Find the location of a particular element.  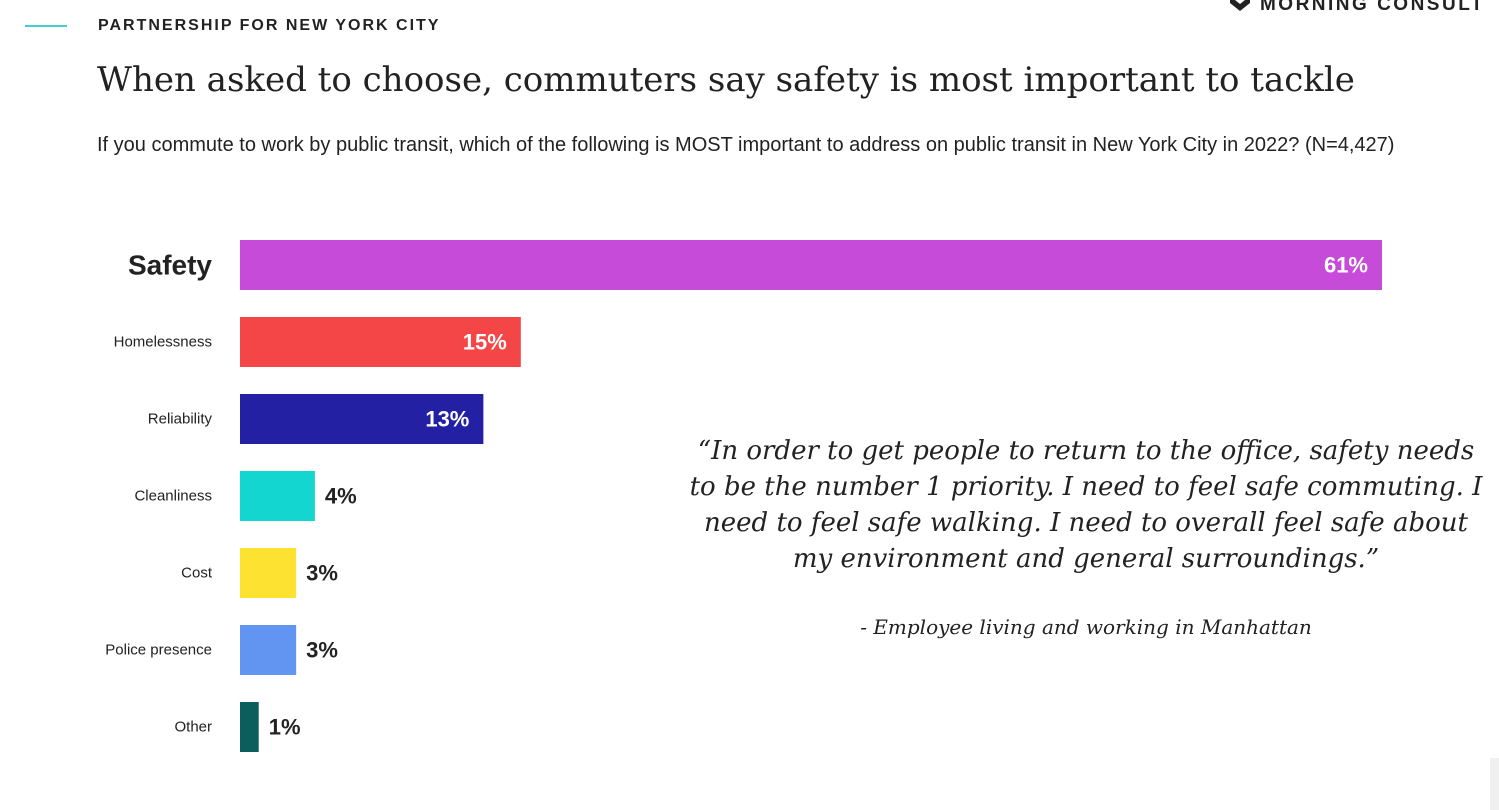

morning-consult-logo: MORNING CONSULT is located at coordinates (1356, 8).